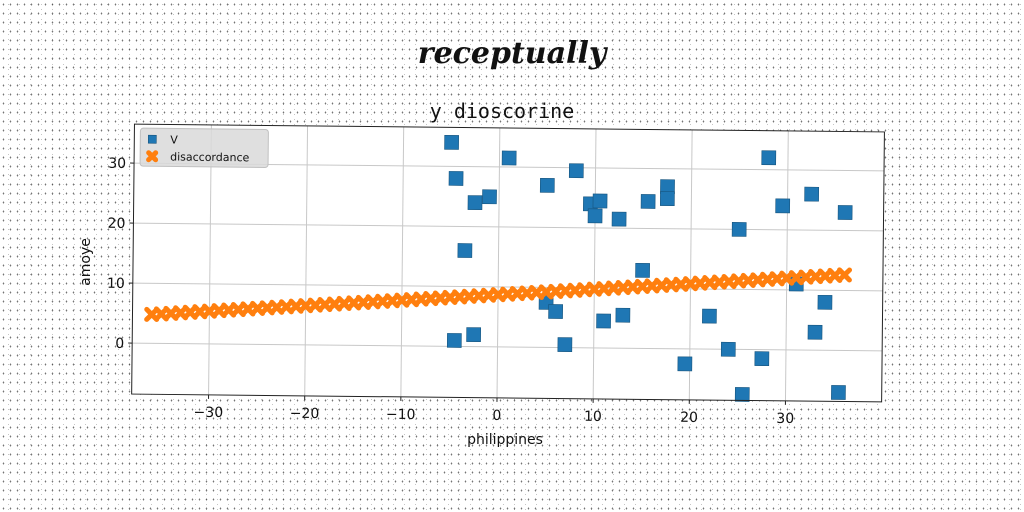 This screenshot has width=1024, height=512. I want to click on y-tick-label: 0, so click(119, 344).